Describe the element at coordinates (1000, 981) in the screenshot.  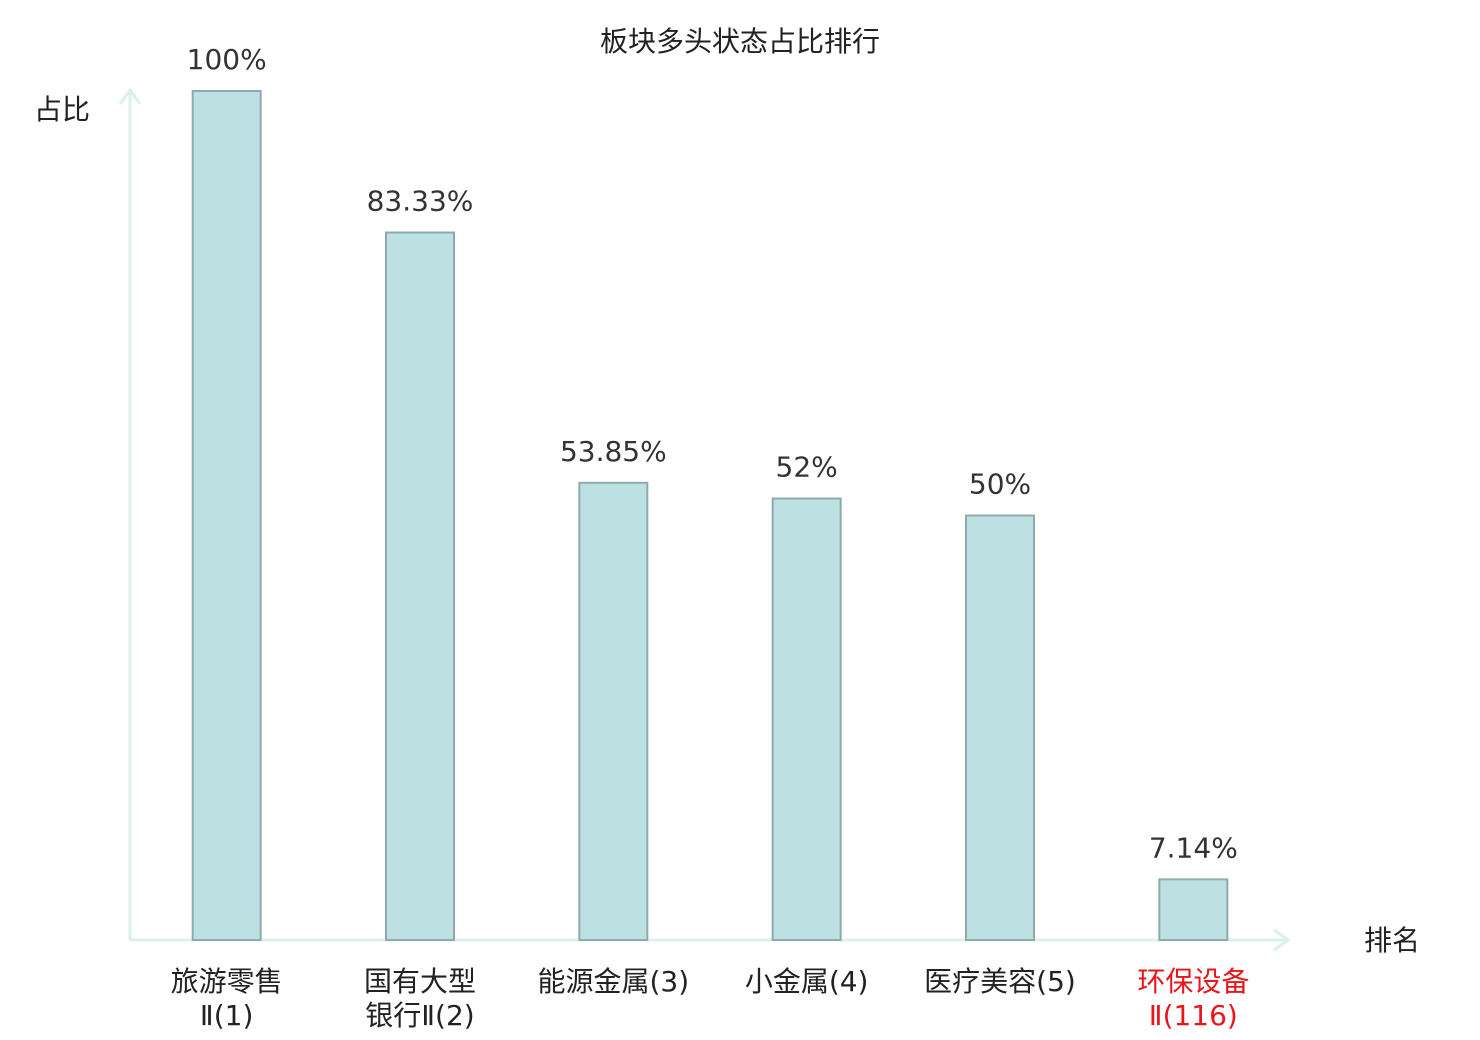
I see `x-tick-label: 医疗美容(5)` at that location.